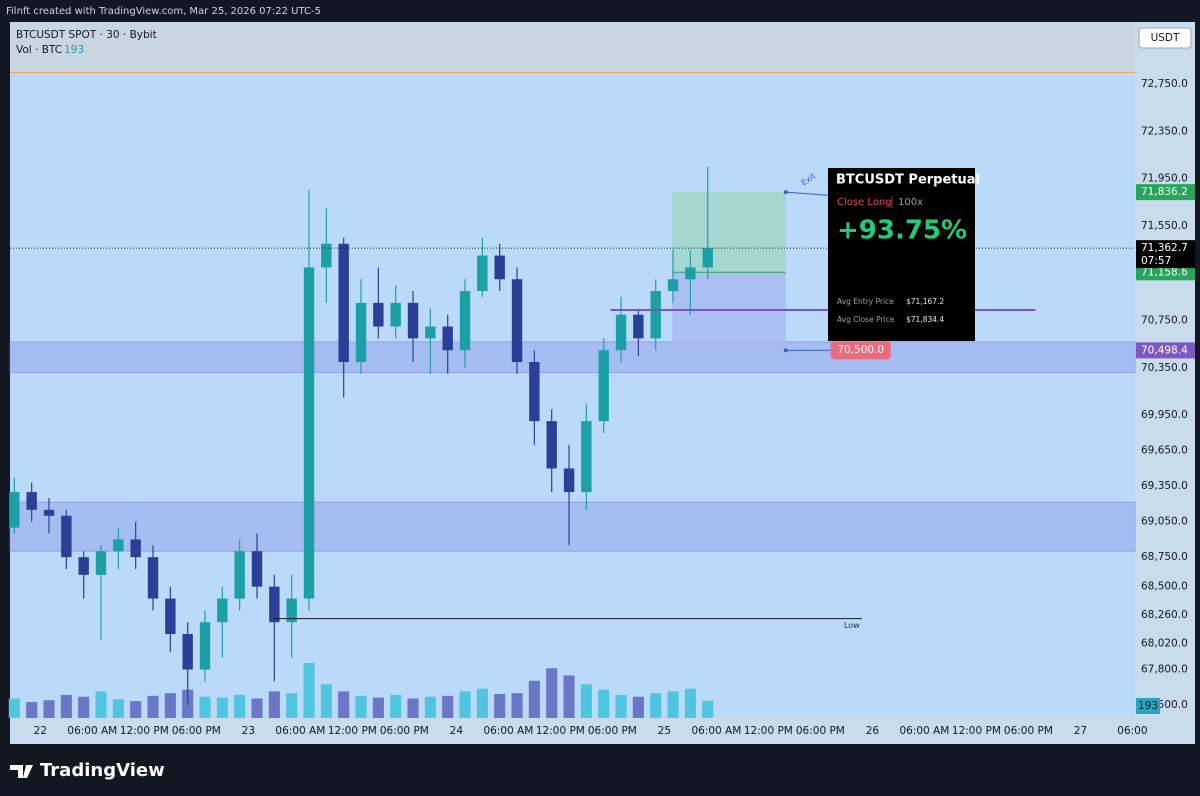  Describe the element at coordinates (1164, 179) in the screenshot. I see `y-tick-label: 71,950.0` at that location.